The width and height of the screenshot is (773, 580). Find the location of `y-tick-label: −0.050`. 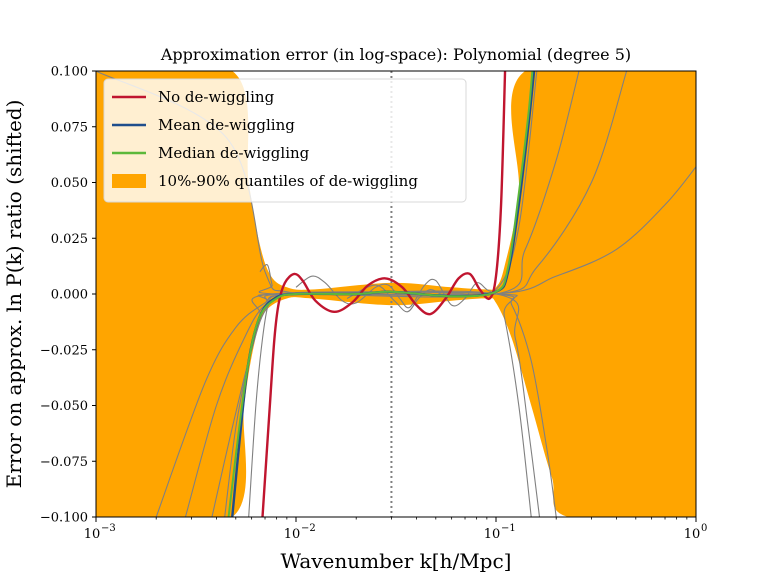

y-tick-label: −0.050 is located at coordinates (64, 406).